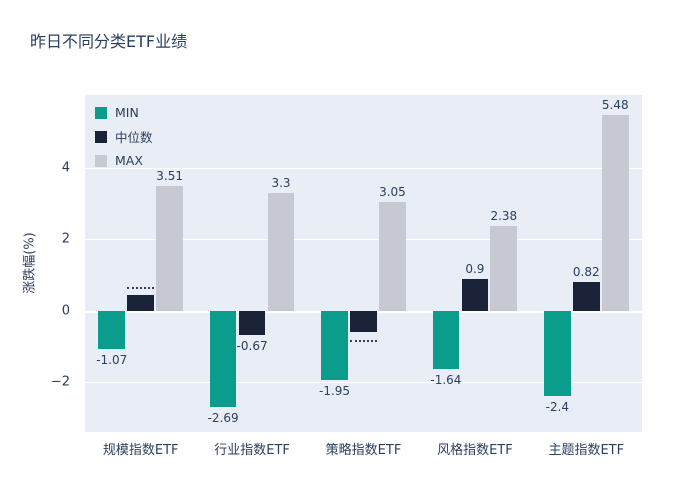  Describe the element at coordinates (112, 359) in the screenshot. I see `bar-label: -1.07` at that location.